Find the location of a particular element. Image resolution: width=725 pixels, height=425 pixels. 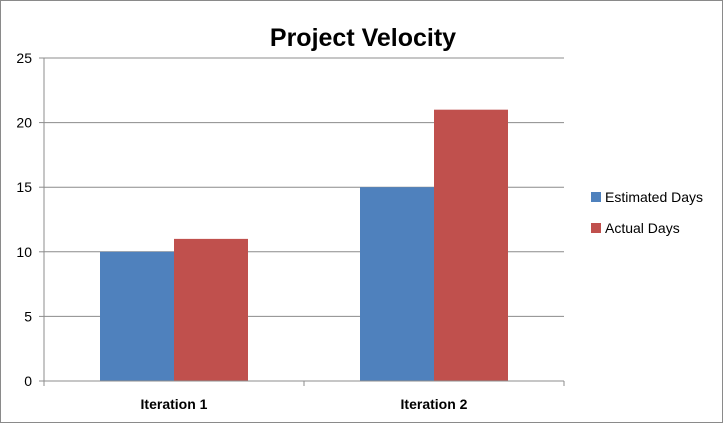

legend: Estimated Days Actual Days is located at coordinates (647, 212).